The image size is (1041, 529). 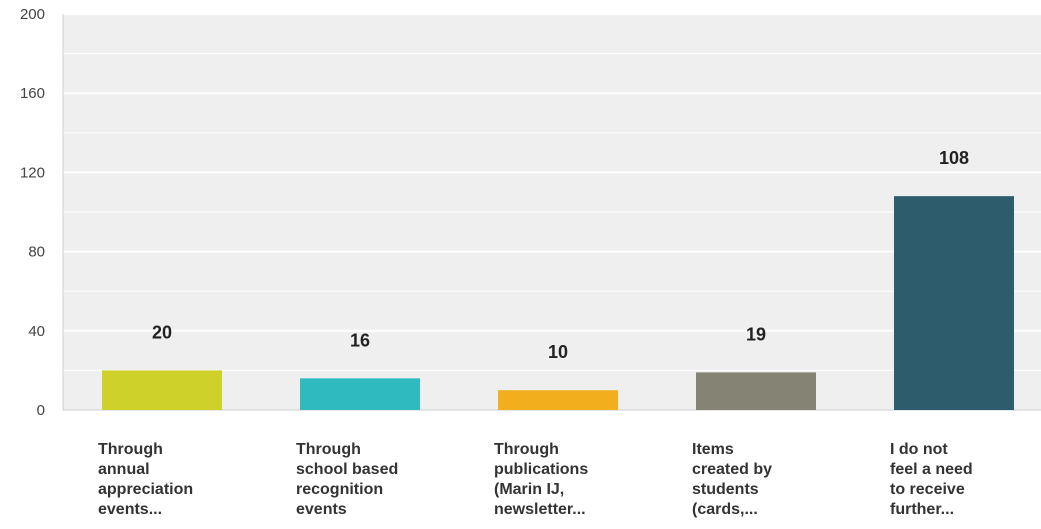 What do you see at coordinates (41, 410) in the screenshot?
I see `y-tick-label: 0` at bounding box center [41, 410].